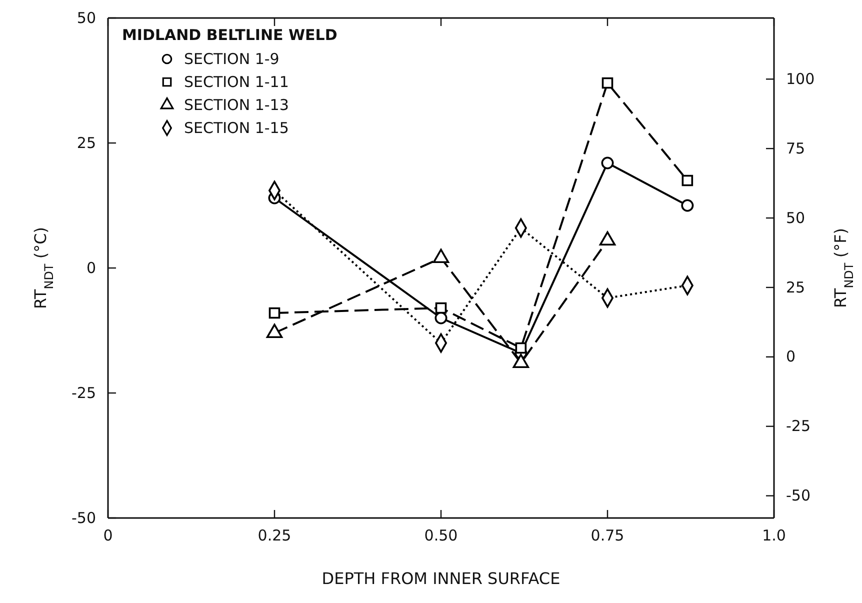 This screenshot has width=862, height=603. What do you see at coordinates (798, 426) in the screenshot?
I see `y2-tick-label: -25` at bounding box center [798, 426].